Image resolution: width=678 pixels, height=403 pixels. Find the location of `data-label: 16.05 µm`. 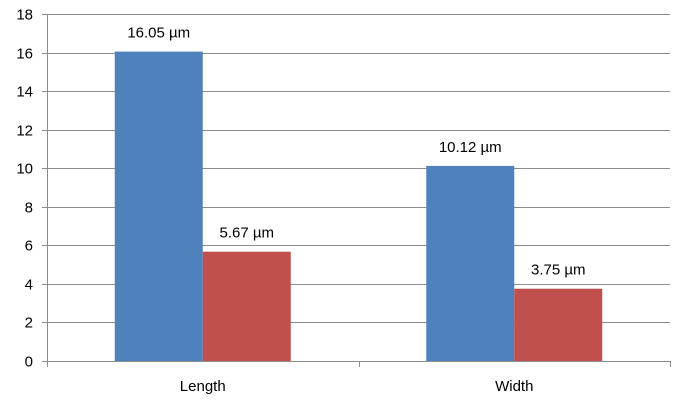

data-label: 16.05 µm is located at coordinates (158, 33).